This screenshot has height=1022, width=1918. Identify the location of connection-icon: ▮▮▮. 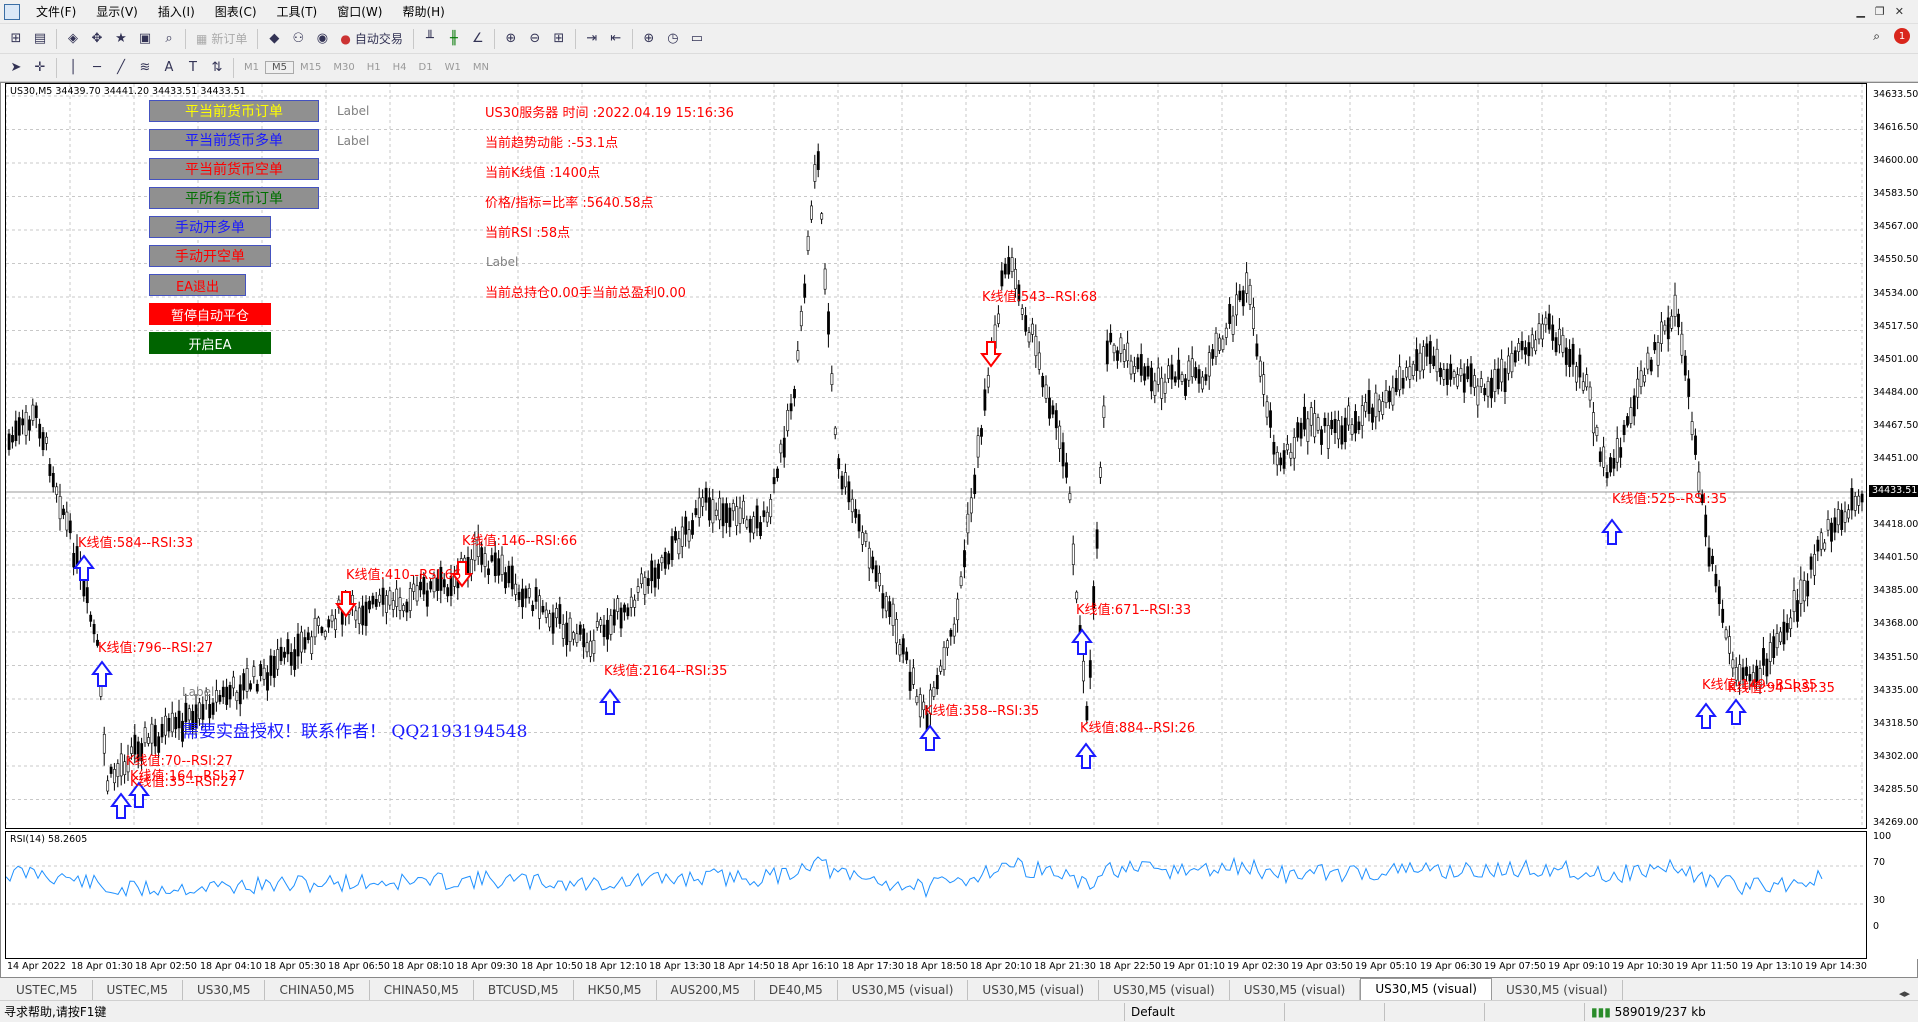
(1601, 1011).